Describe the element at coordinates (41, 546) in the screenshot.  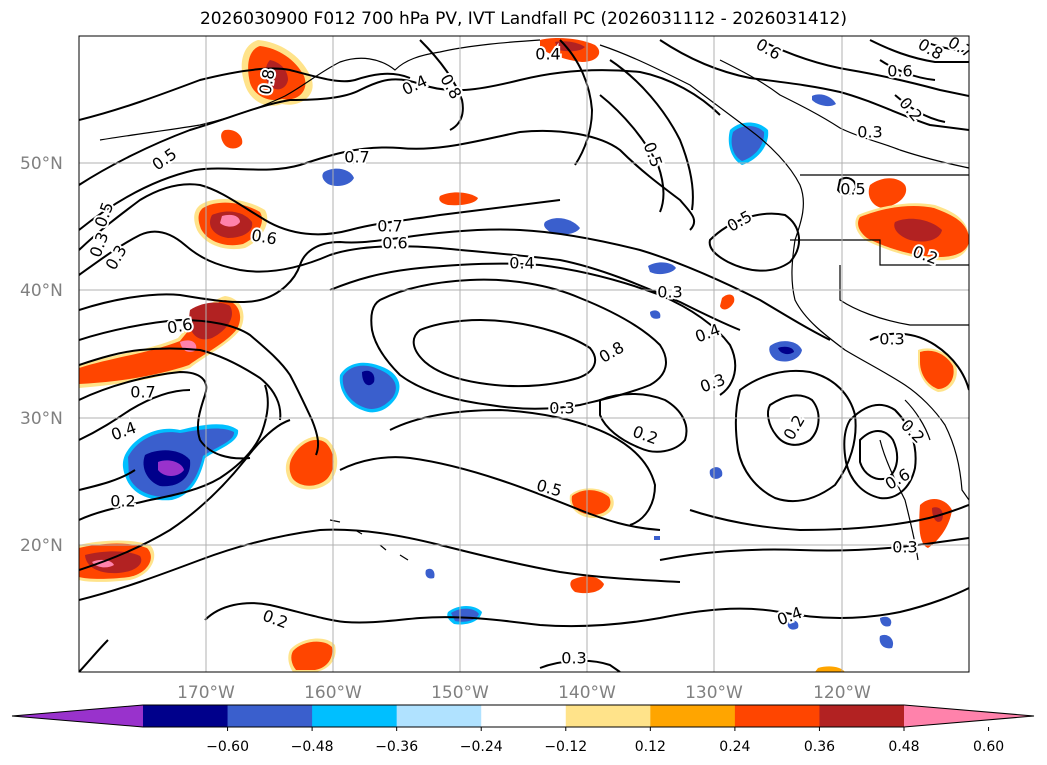
I see `lat-label-20n: 20°N` at that location.